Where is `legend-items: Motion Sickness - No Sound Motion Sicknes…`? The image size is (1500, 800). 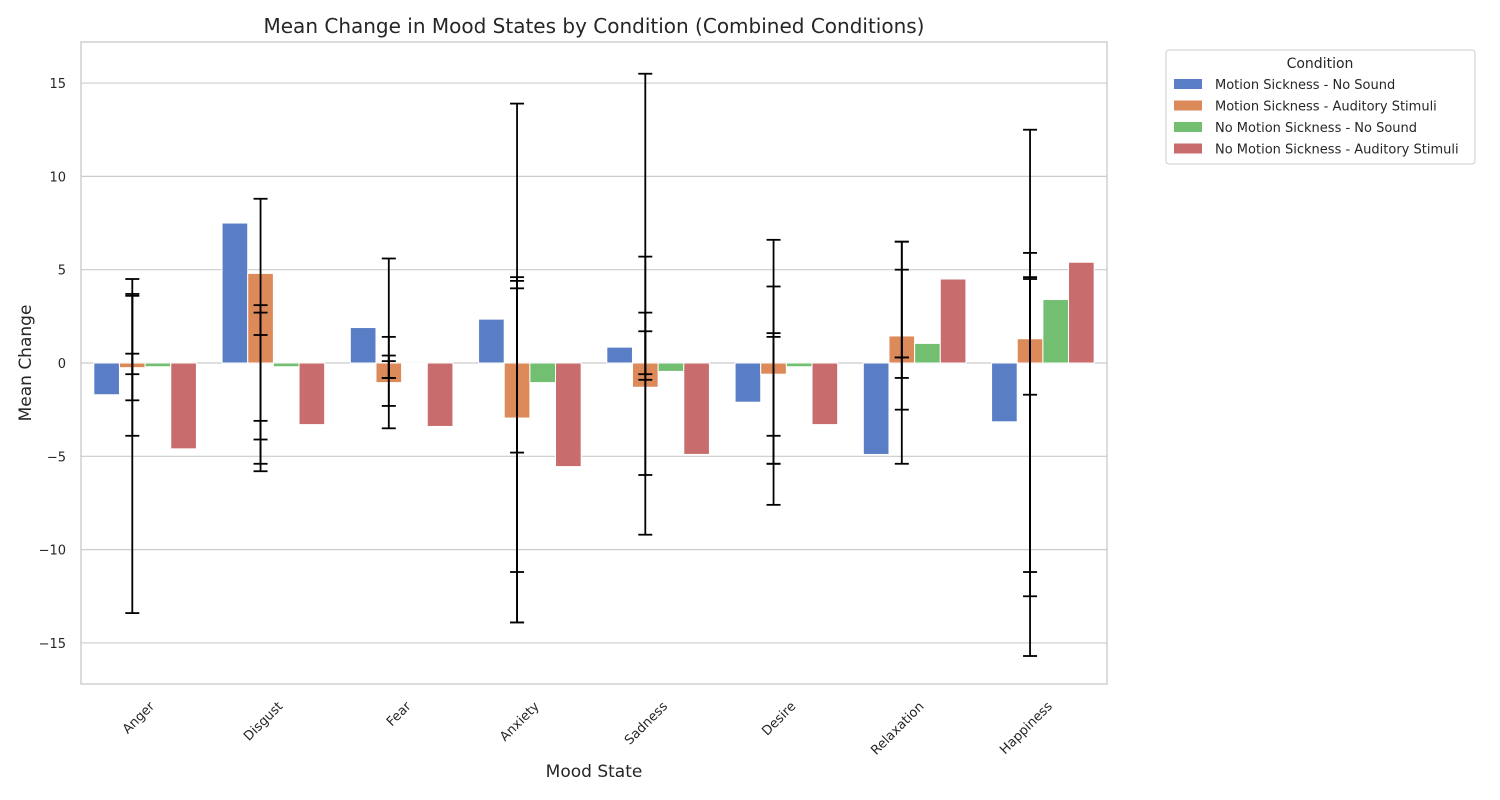 legend-items: Motion Sickness - No Sound Motion Sicknes… is located at coordinates (1316, 118).